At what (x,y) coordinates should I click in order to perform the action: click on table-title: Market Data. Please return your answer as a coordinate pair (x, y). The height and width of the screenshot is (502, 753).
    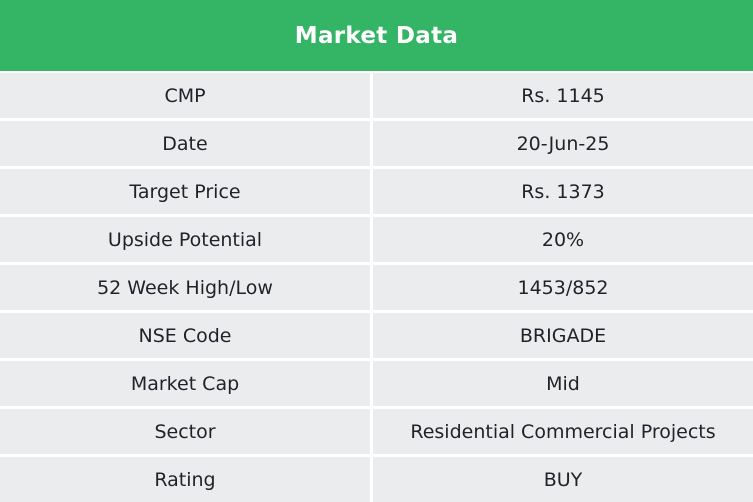
    Looking at the image, I should click on (376, 35).